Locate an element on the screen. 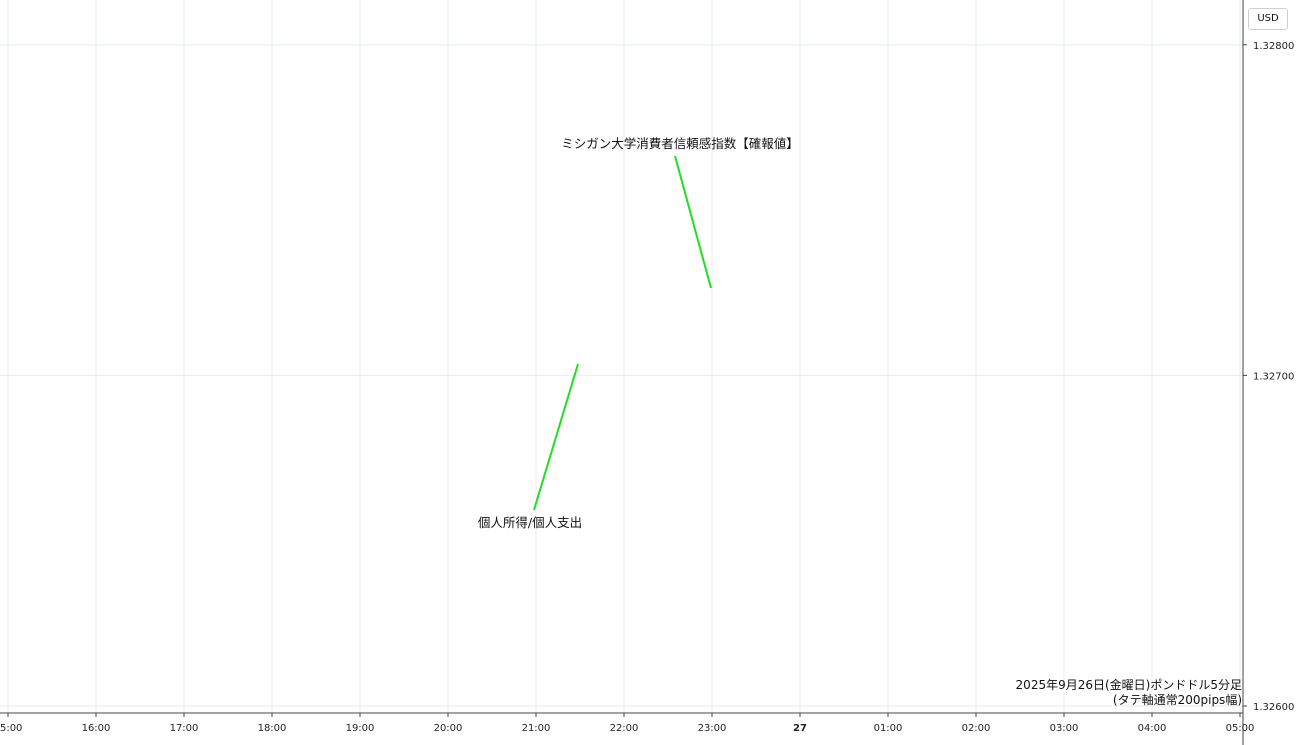 The height and width of the screenshot is (745, 1300). annotation-michigan-line is located at coordinates (693, 222).